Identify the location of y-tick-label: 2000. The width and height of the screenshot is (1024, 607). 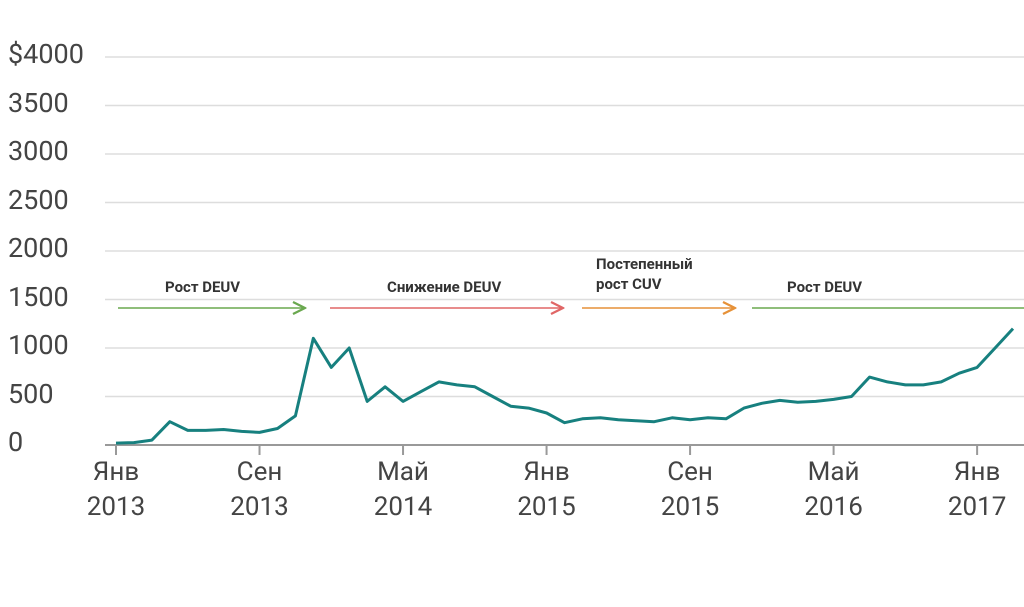
(38, 248).